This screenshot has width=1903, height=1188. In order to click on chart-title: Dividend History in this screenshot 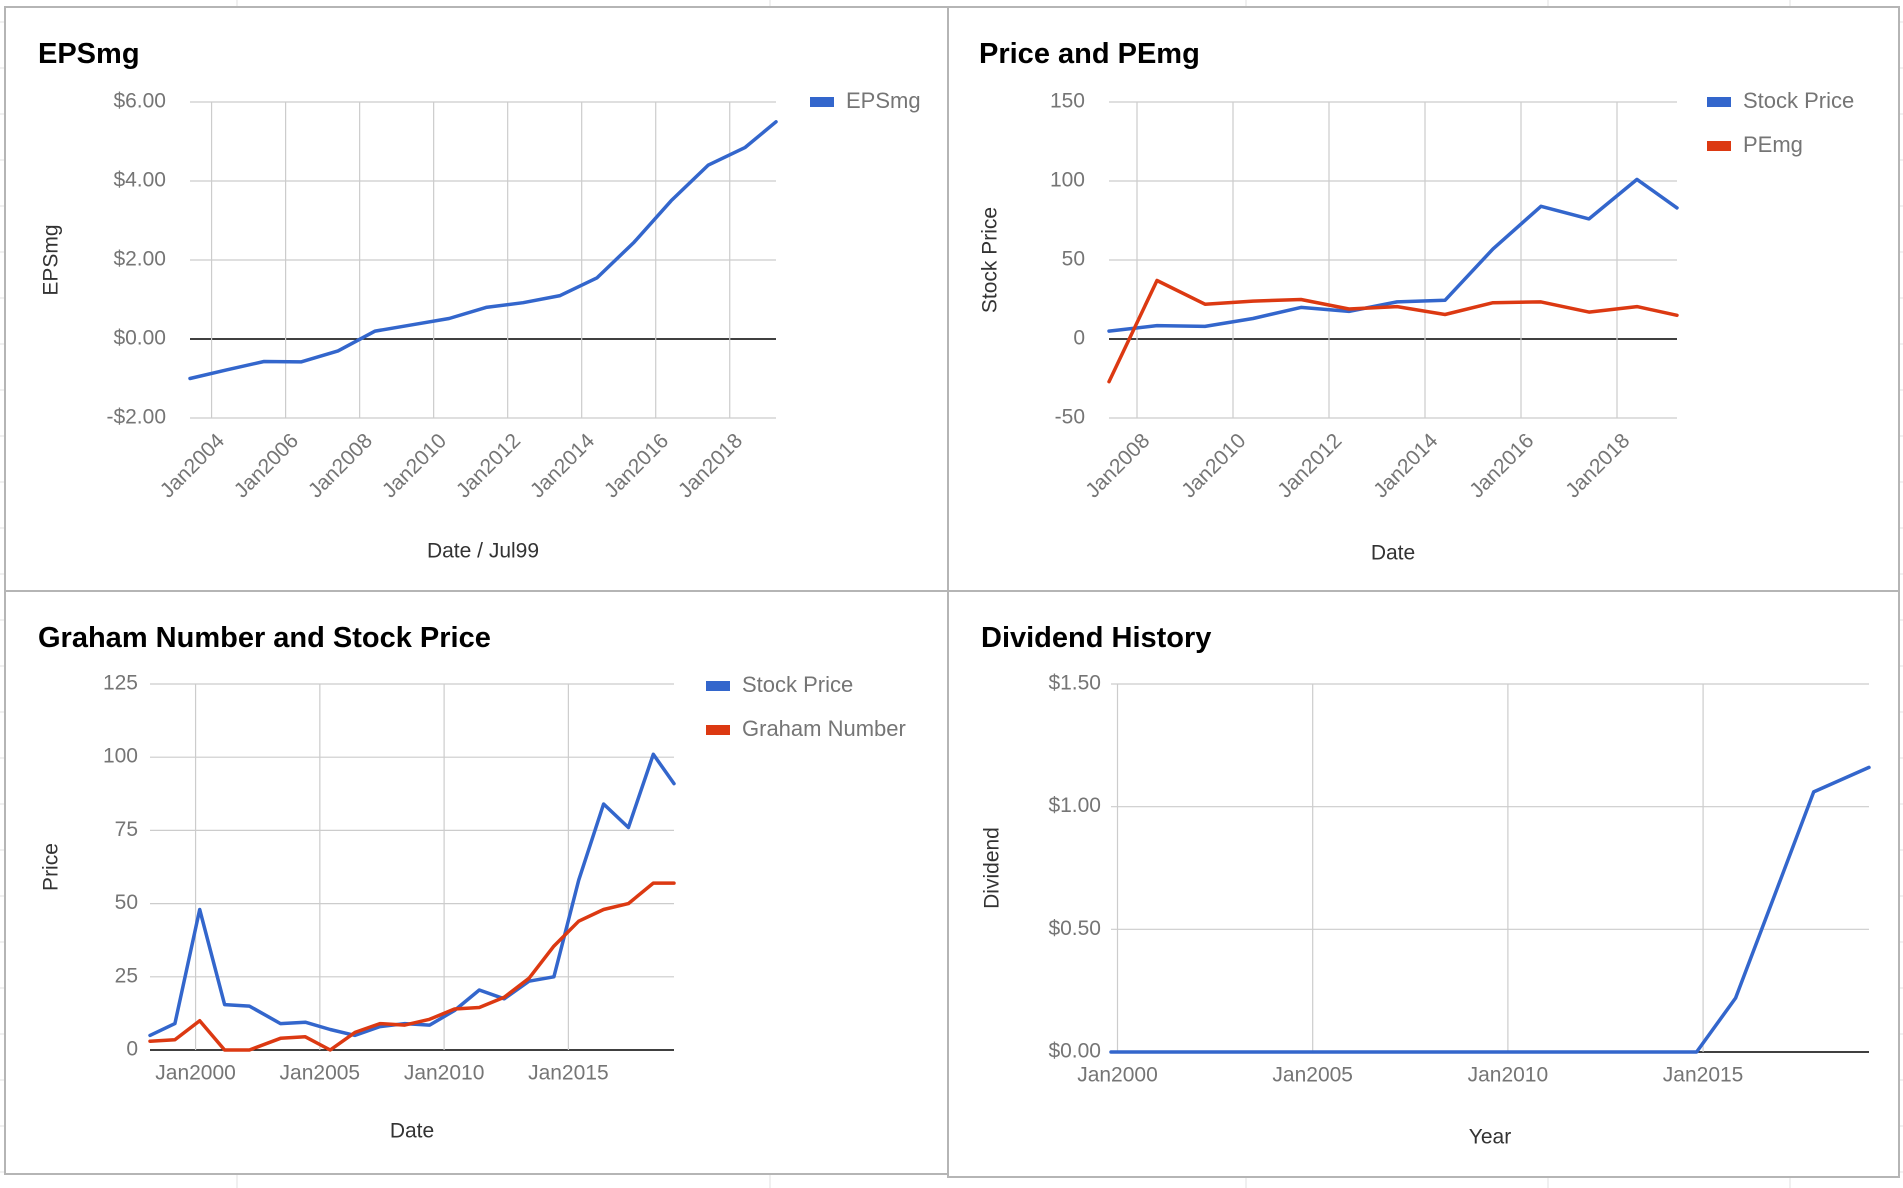, I will do `click(1096, 638)`.